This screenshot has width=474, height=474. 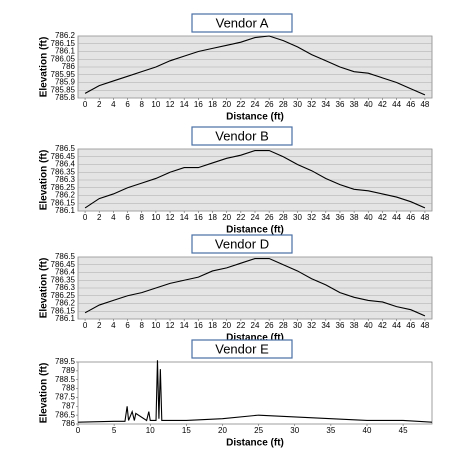 What do you see at coordinates (65, 379) in the screenshot?
I see `y-tick-label: 788.5` at bounding box center [65, 379].